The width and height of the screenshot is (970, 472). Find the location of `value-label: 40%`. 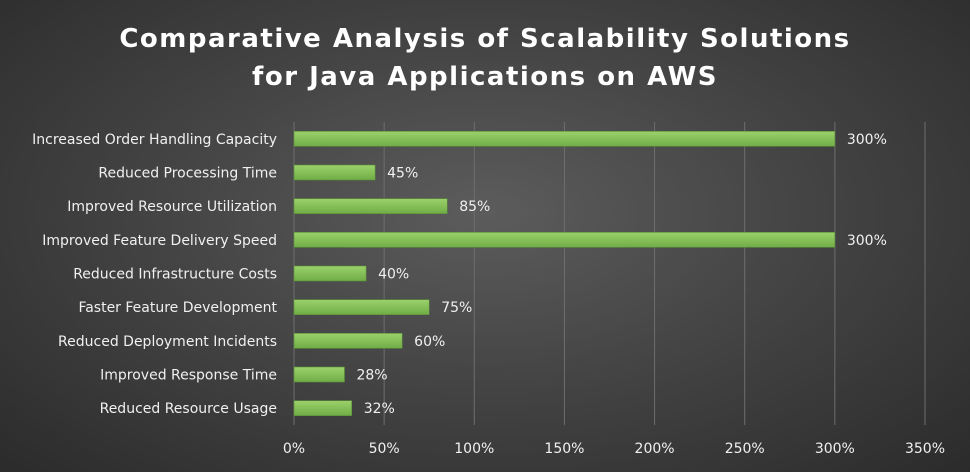

value-label: 40% is located at coordinates (393, 275).